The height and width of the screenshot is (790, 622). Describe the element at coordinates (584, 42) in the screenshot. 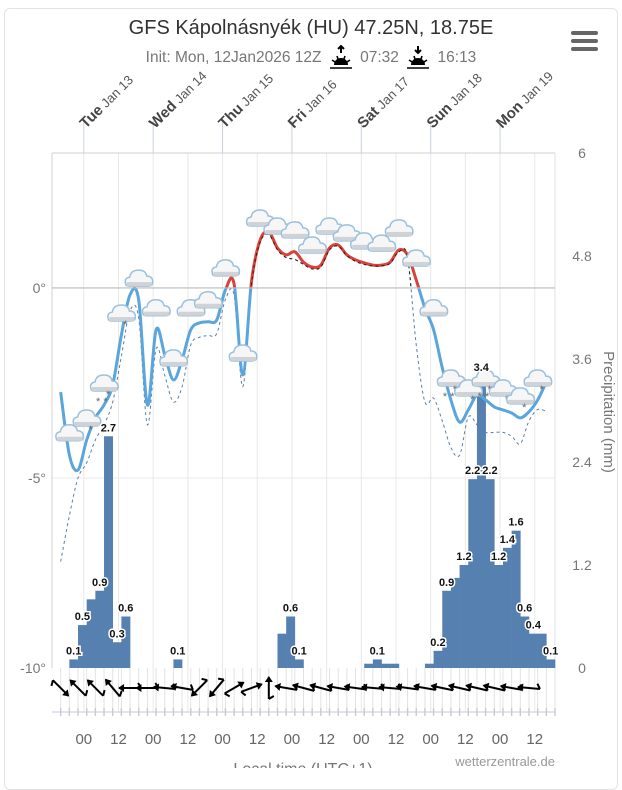

I see `hamburger-menu-icon` at that location.